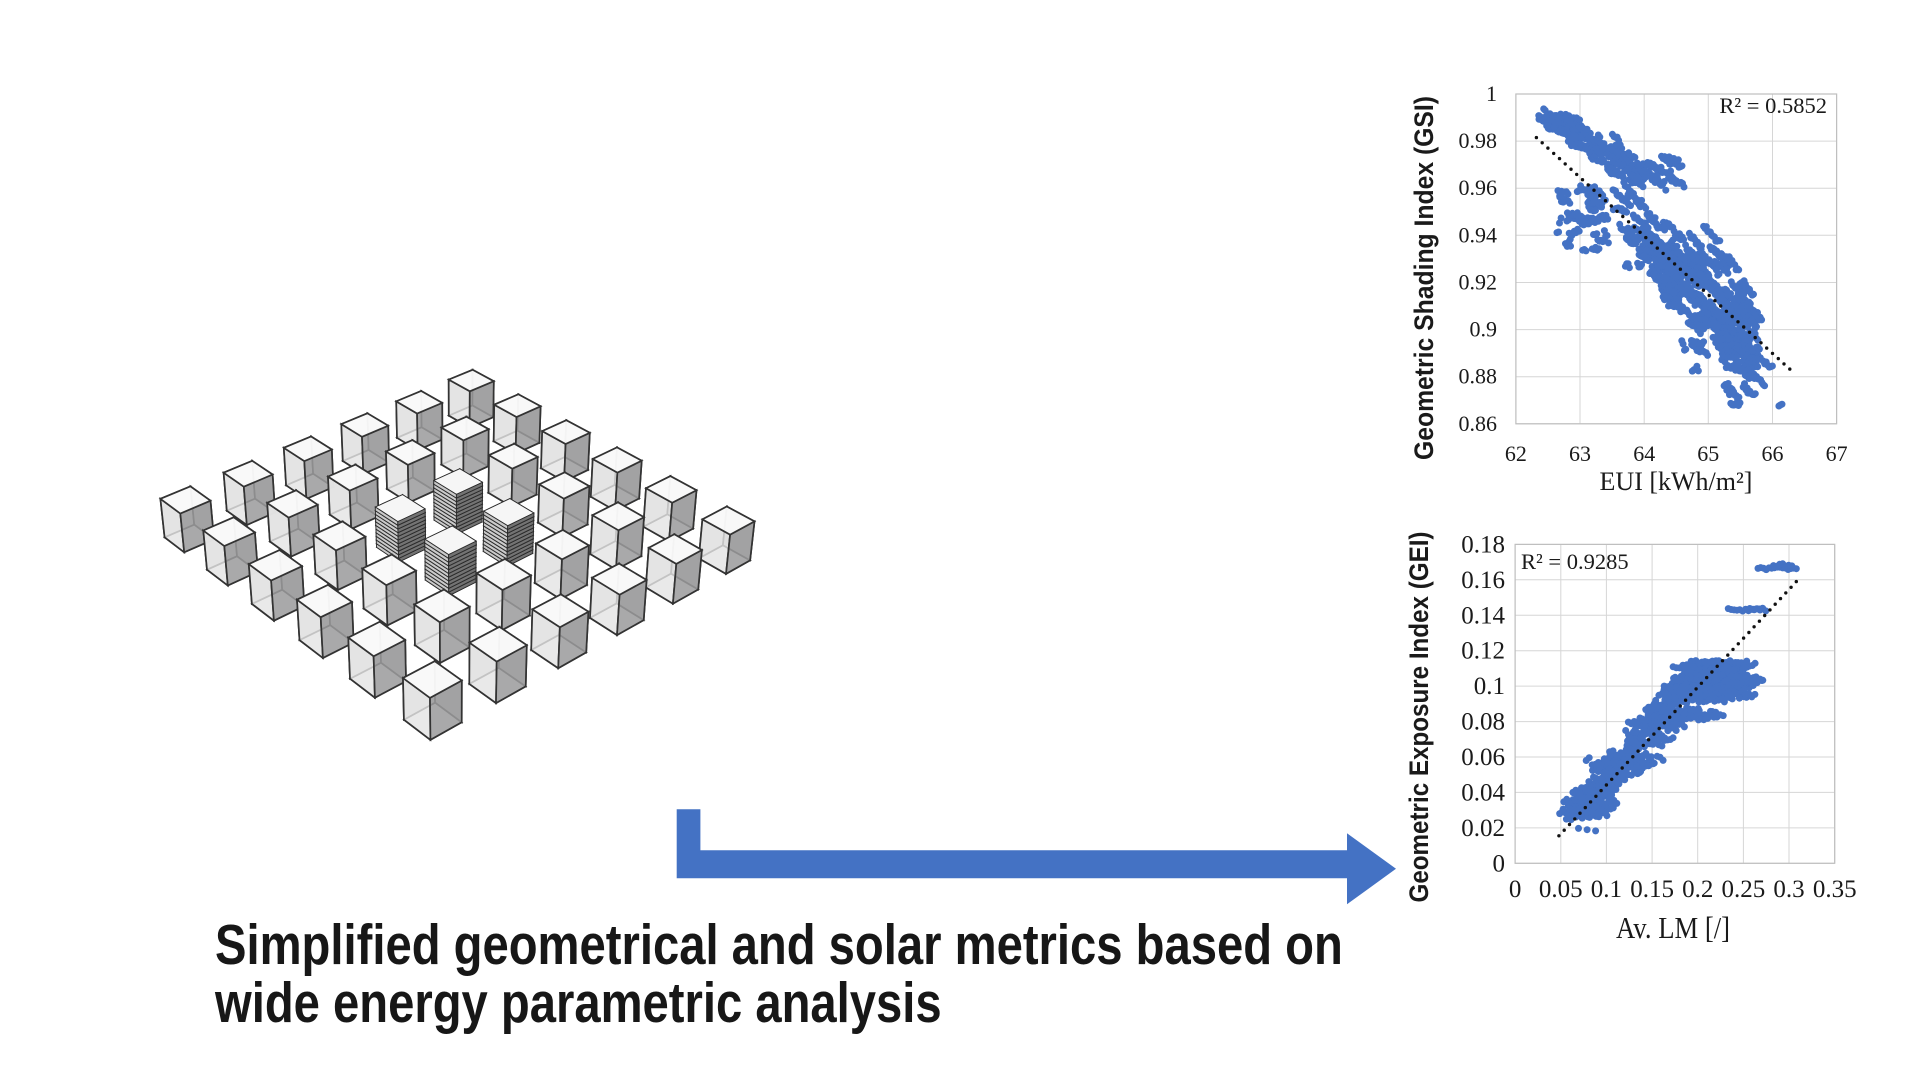 Image resolution: width=1920 pixels, height=1080 pixels. I want to click on svg-text: 0.35, so click(1835, 889).